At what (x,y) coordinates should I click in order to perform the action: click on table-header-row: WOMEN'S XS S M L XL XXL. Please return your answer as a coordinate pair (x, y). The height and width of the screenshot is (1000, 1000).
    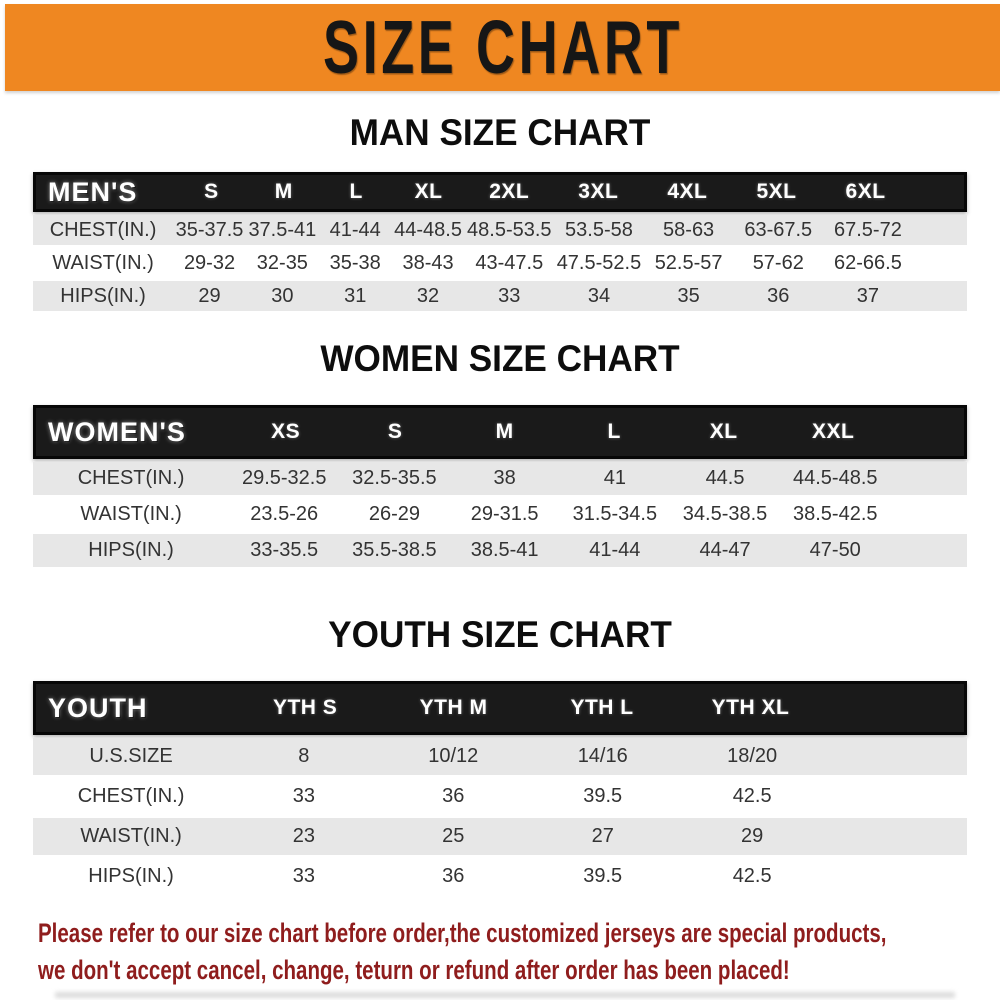
    Looking at the image, I should click on (500, 432).